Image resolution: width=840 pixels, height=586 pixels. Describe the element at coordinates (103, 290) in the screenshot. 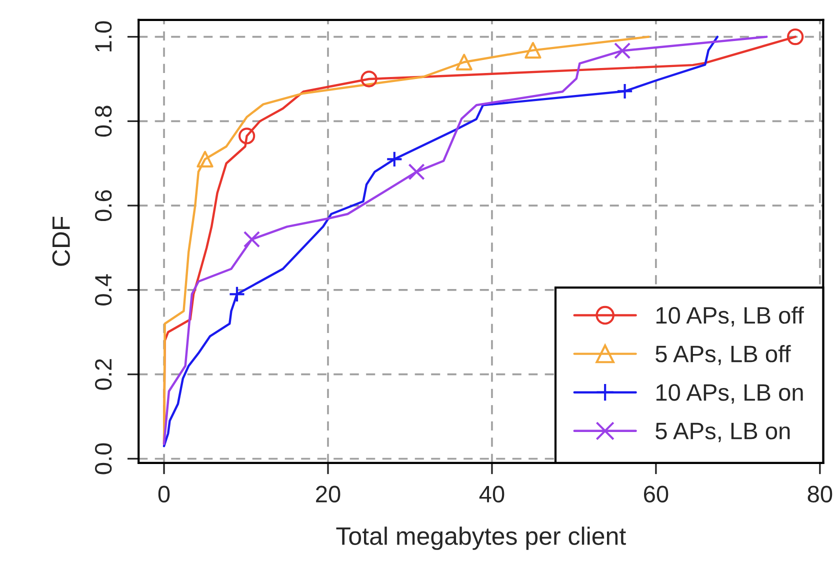

I see `y-tick-label: 0.4` at that location.